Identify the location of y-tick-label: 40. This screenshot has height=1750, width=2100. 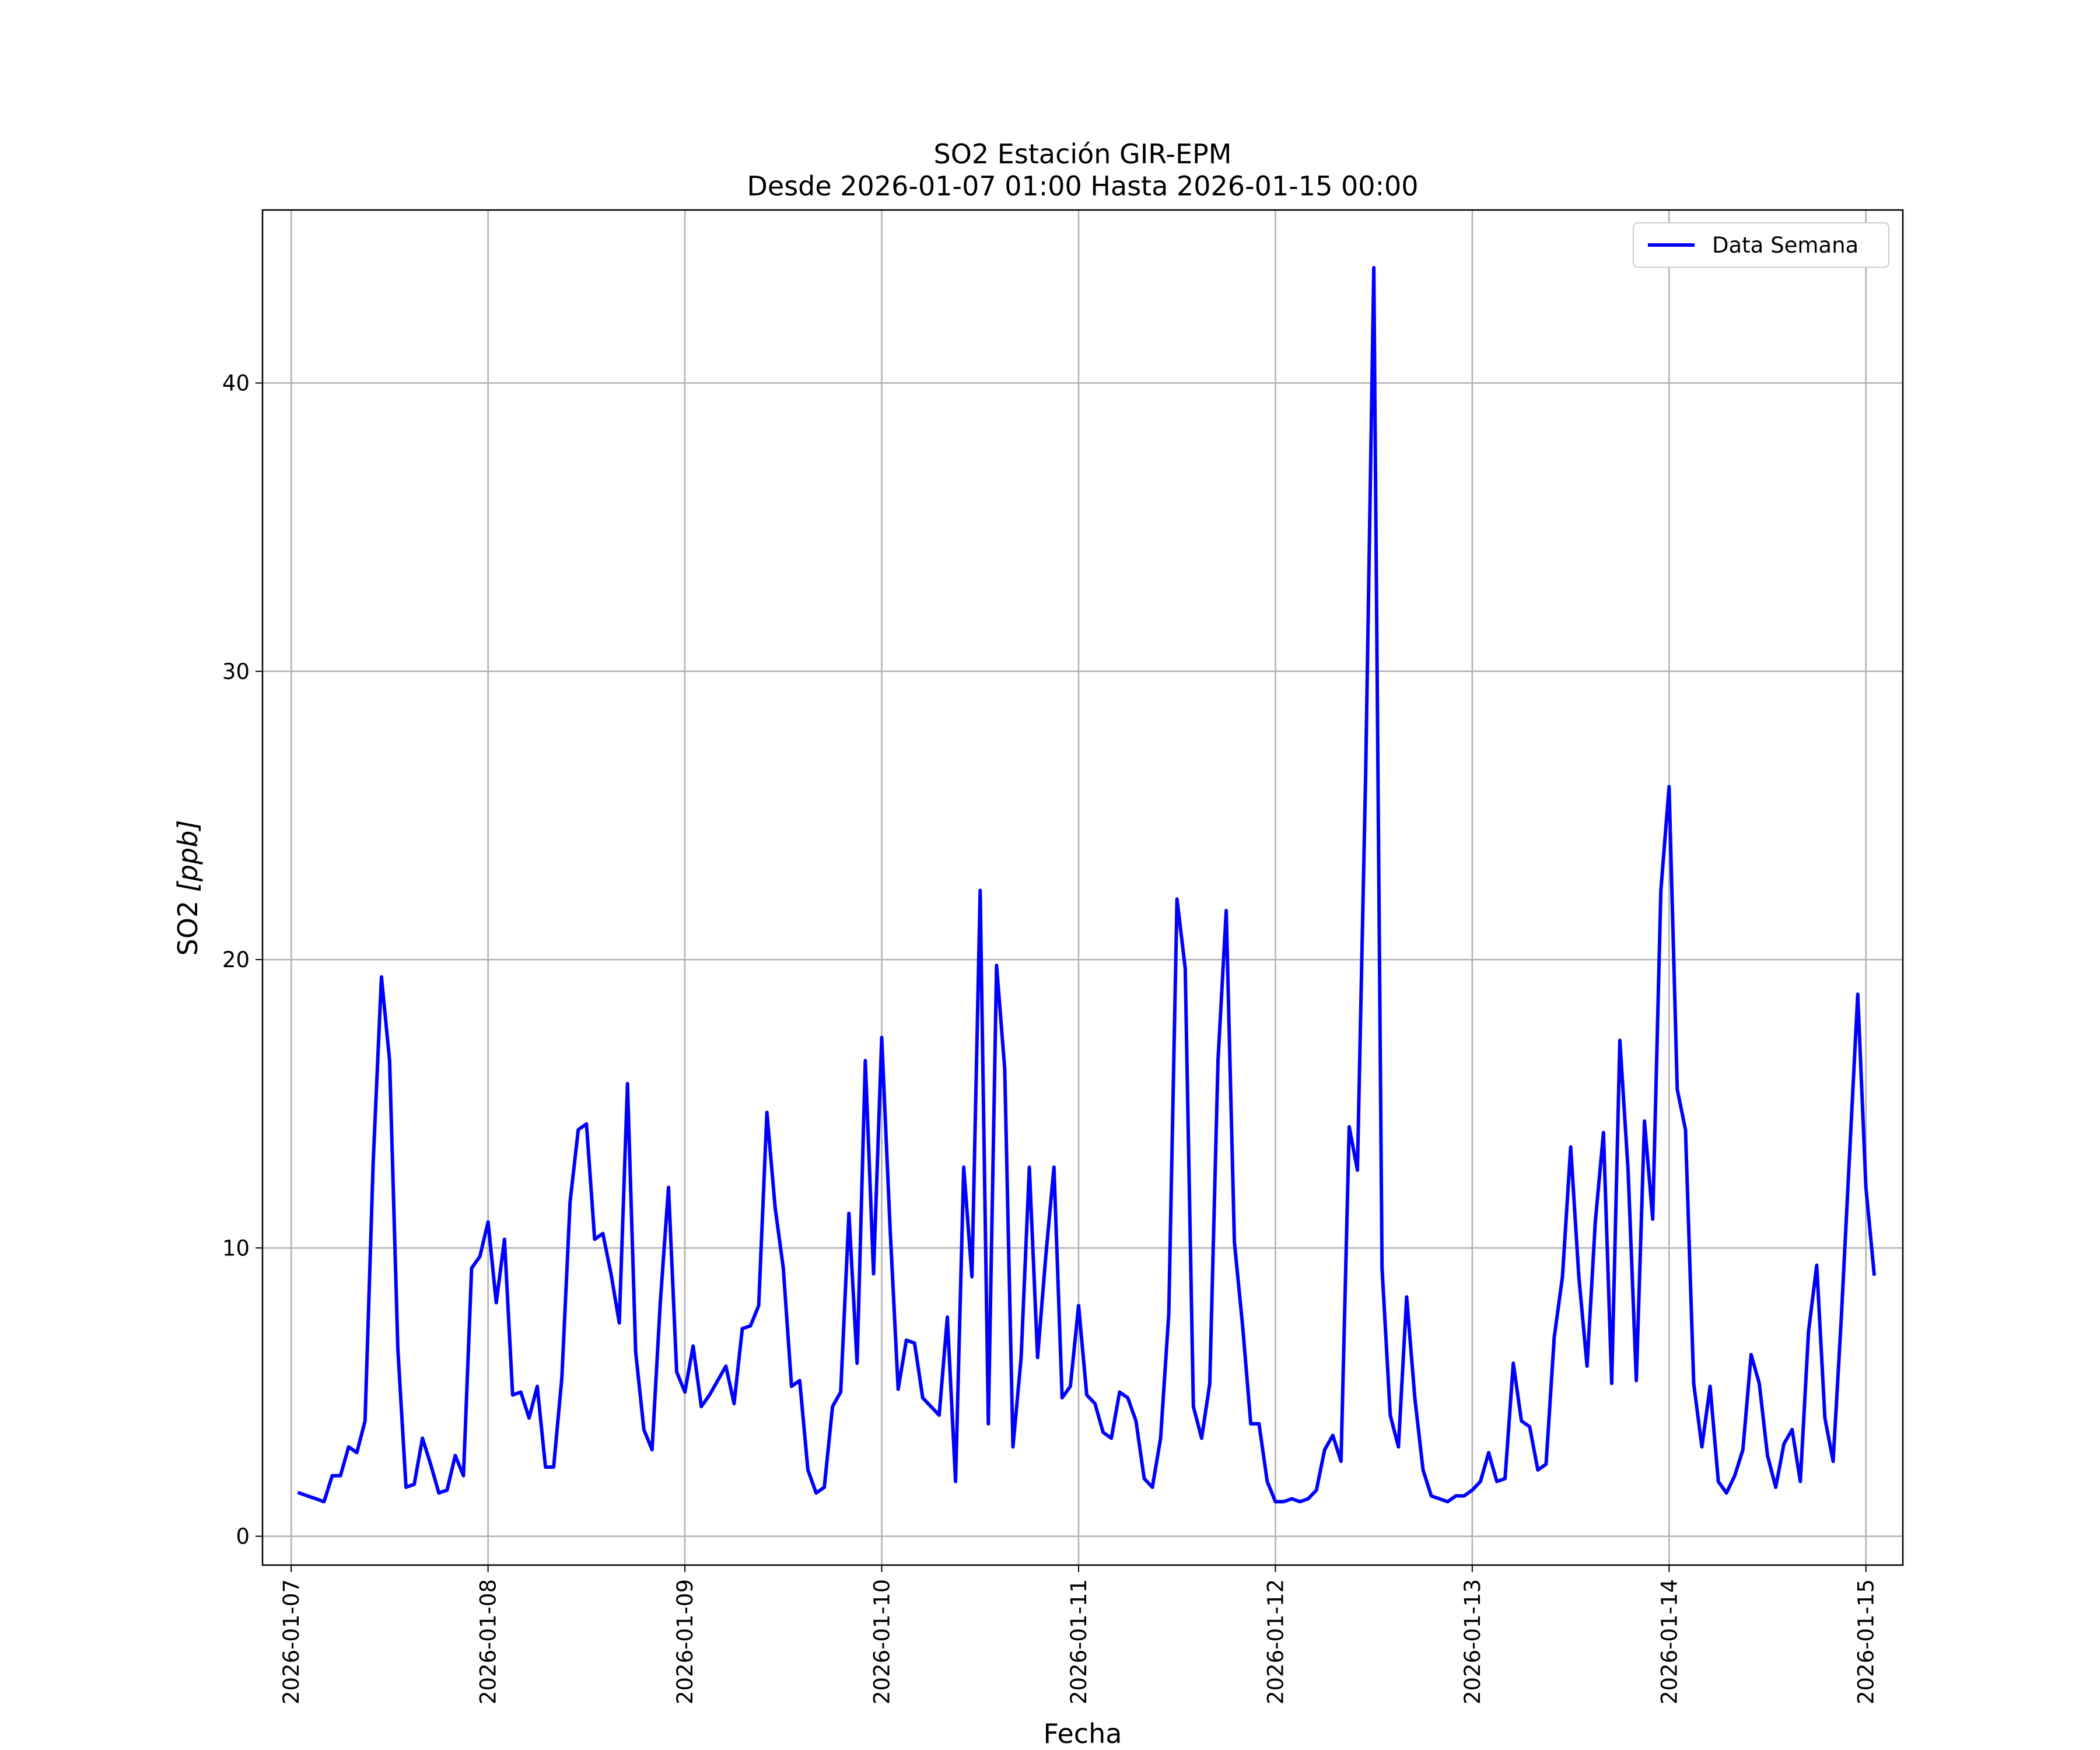
(236, 384).